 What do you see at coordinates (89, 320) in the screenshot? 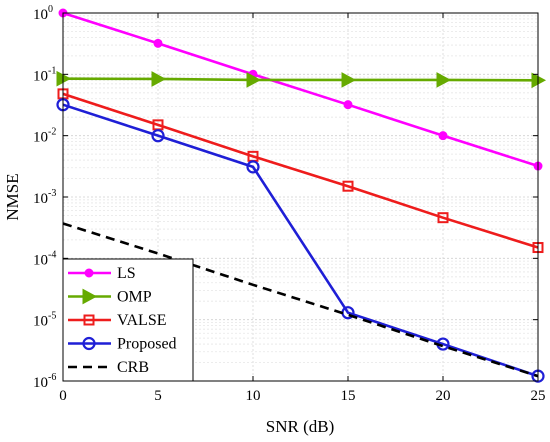
I see `legend-marker-valse` at bounding box center [89, 320].